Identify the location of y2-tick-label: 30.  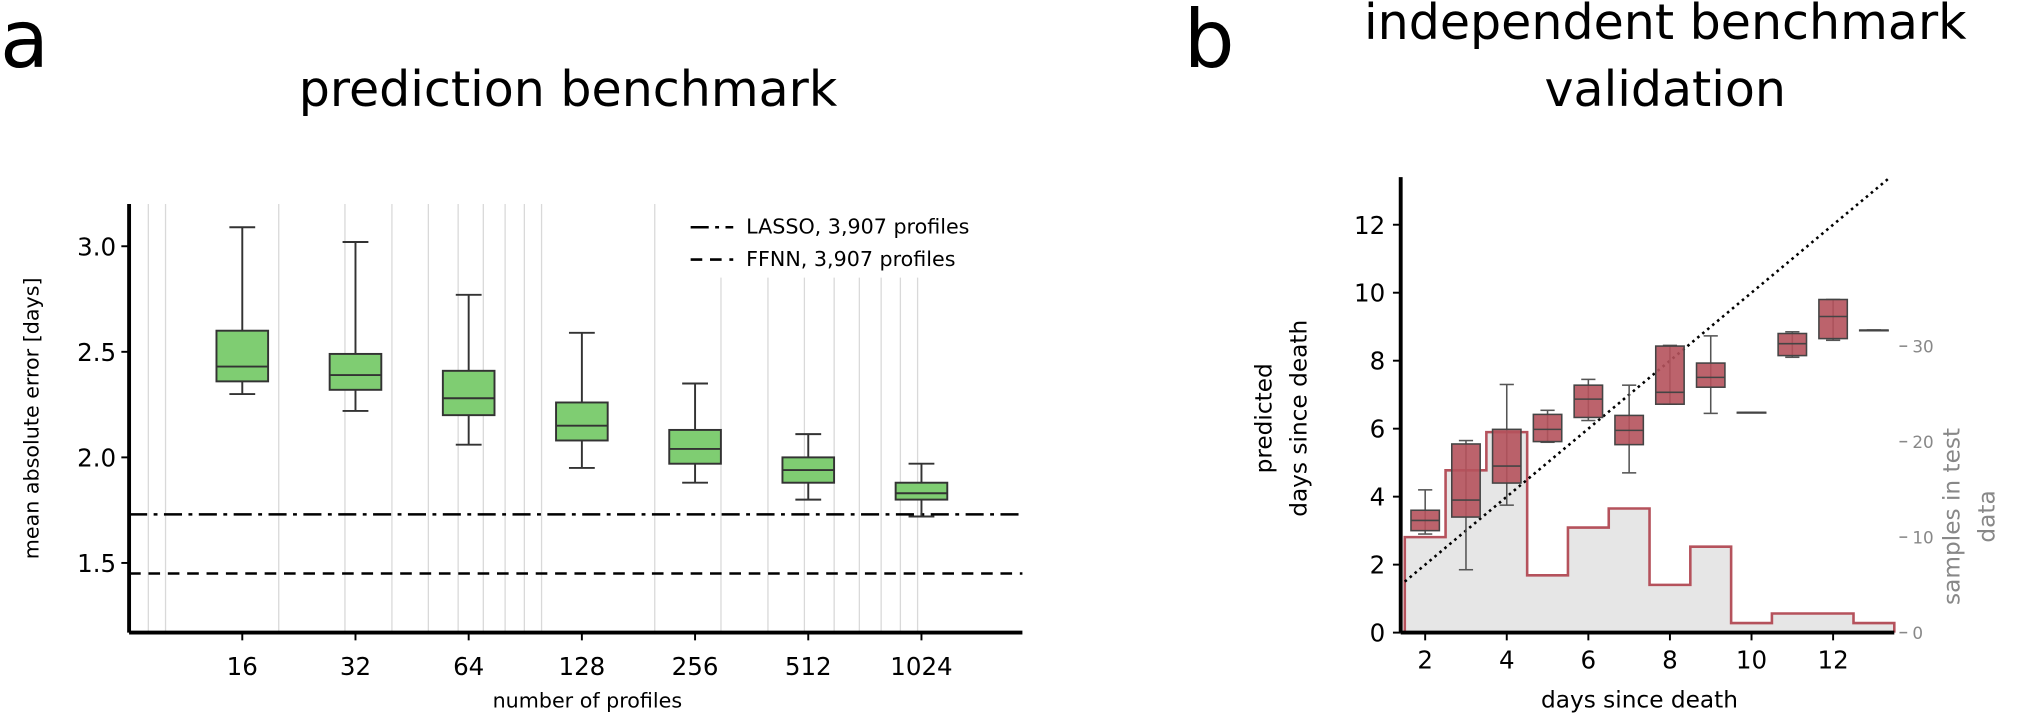
(1922, 347).